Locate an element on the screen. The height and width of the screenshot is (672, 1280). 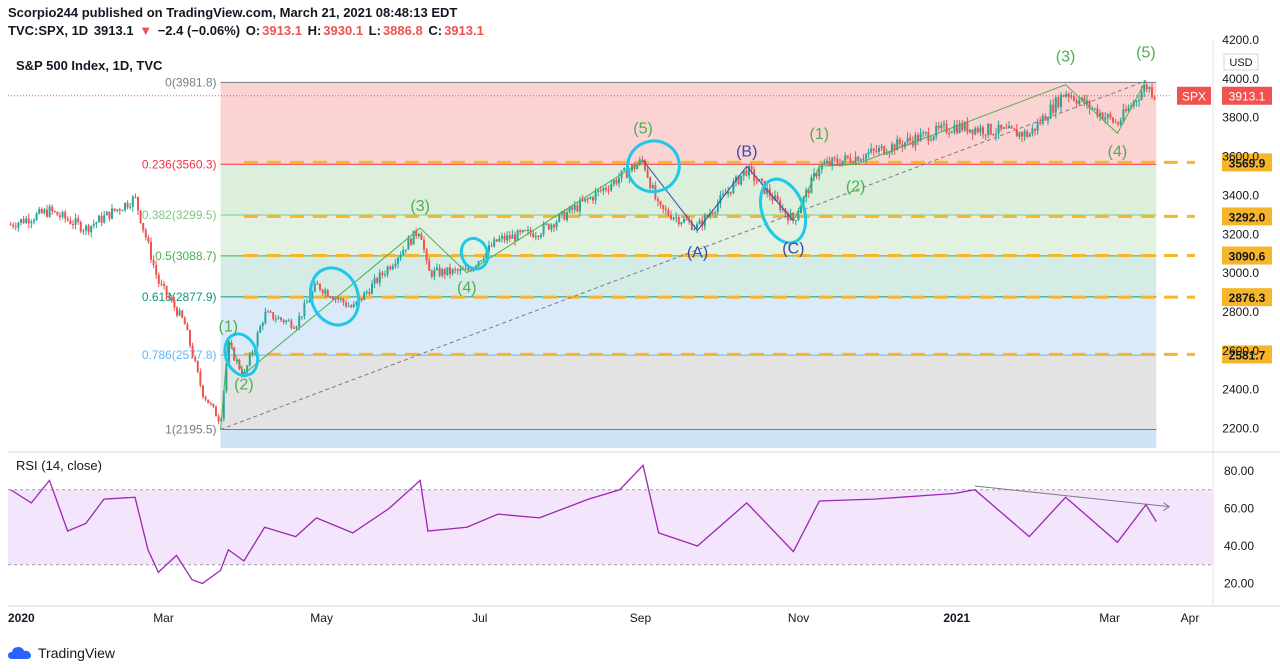
close-label: C: is located at coordinates (435, 30).